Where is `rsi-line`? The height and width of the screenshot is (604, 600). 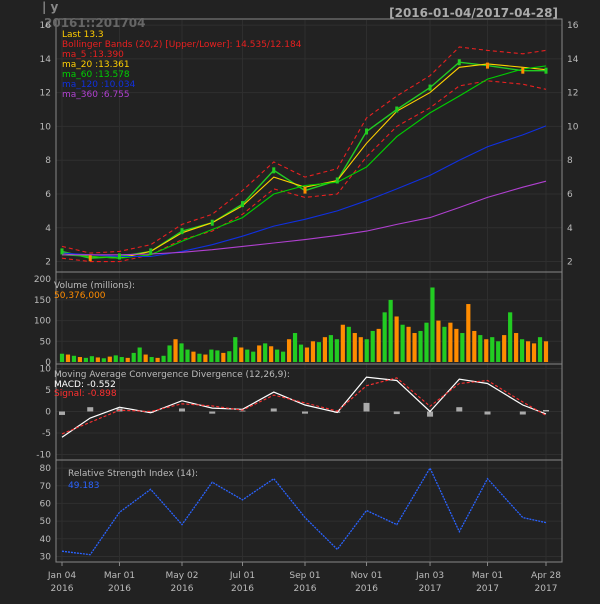
rsi-line is located at coordinates (304, 511).